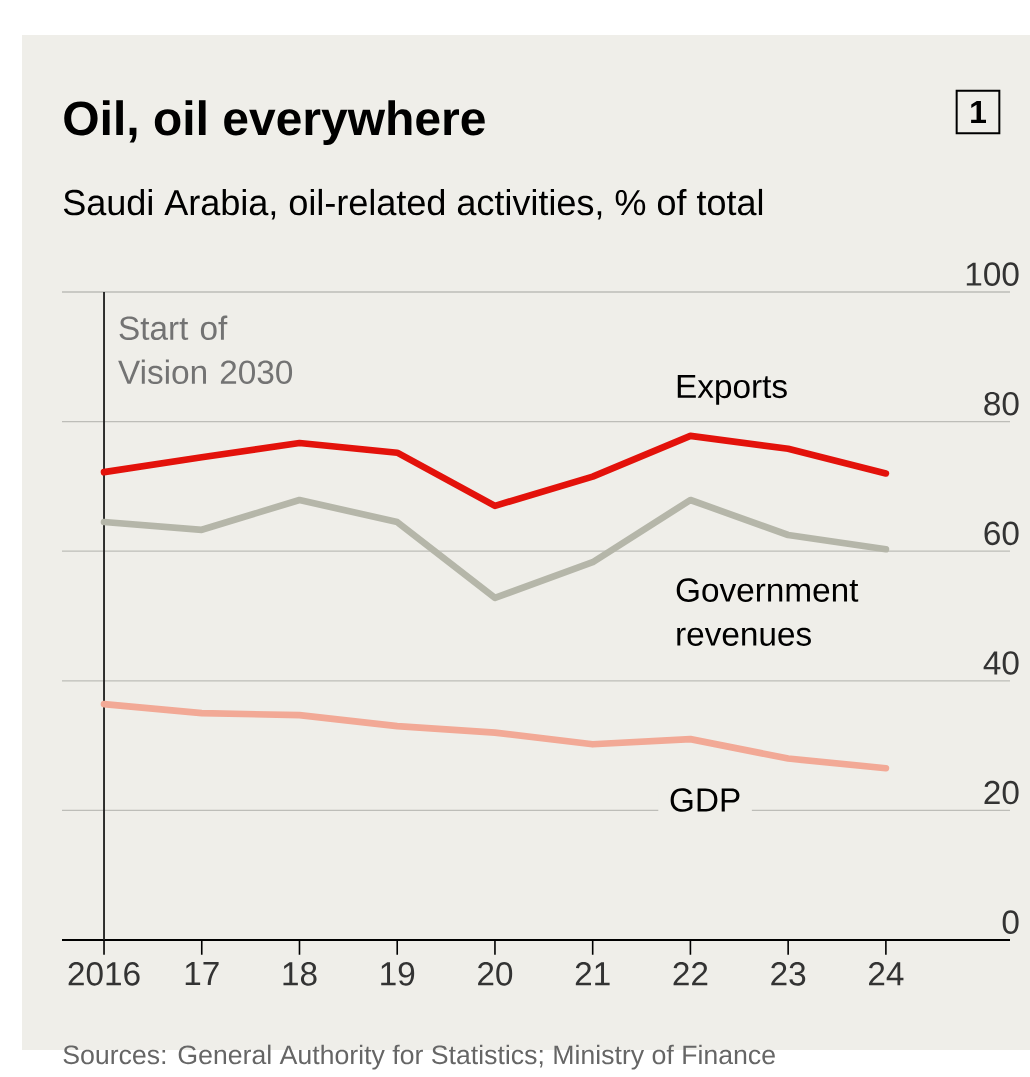 Image resolution: width=1030 pixels, height=1077 pixels. I want to click on series-label: Exports, so click(732, 389).